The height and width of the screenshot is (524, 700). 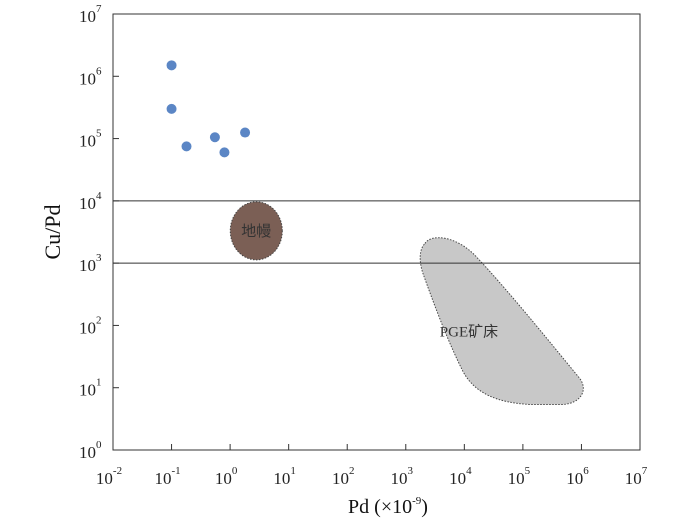 What do you see at coordinates (577, 476) in the screenshot?
I see `x-tick-label: 10⁶` at bounding box center [577, 476].